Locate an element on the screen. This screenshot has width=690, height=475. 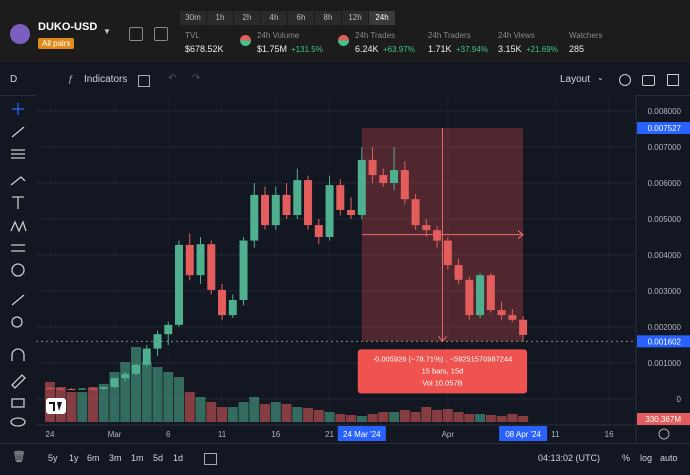
range-button: 1d is located at coordinates (178, 458).